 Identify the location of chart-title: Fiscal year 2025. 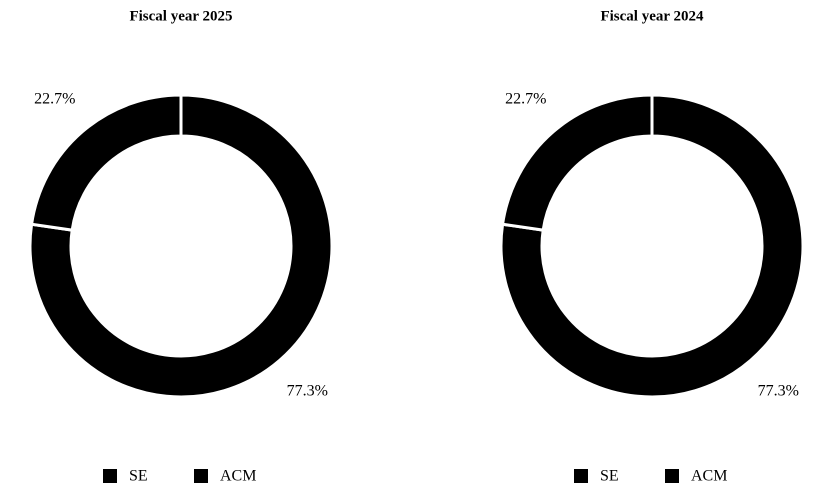
(180, 16).